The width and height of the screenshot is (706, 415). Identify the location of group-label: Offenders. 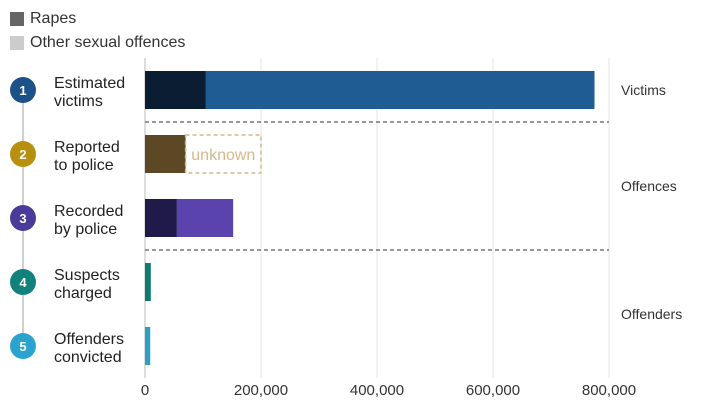
(651, 314).